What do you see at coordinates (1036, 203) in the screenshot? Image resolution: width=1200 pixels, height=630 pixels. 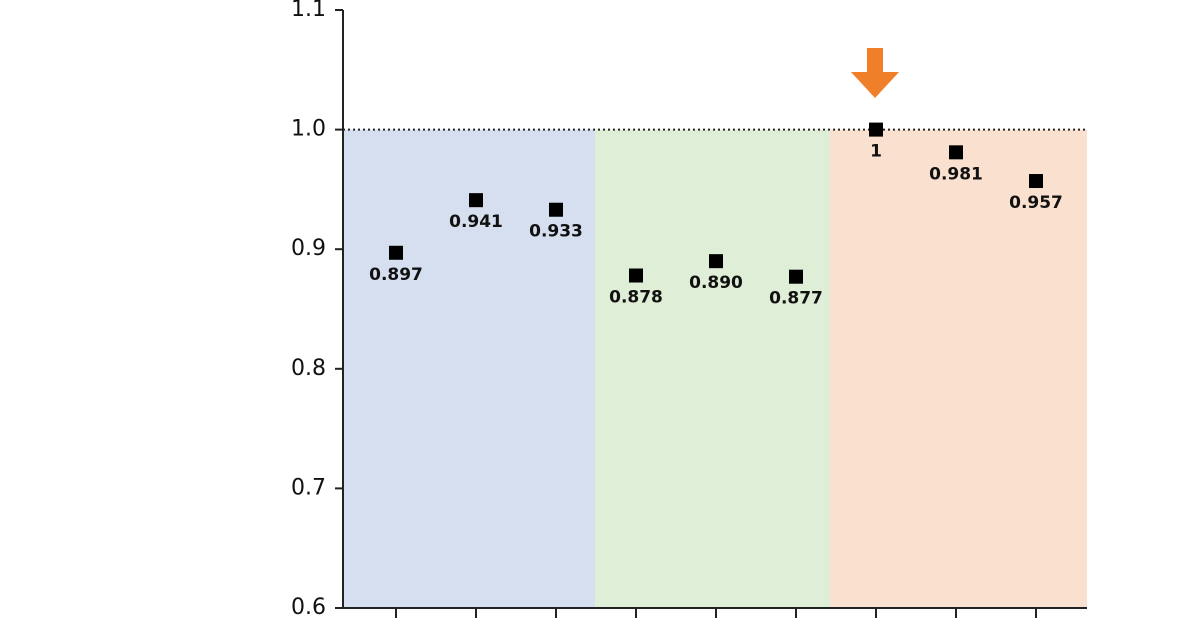 I see `data-label: 0.957` at bounding box center [1036, 203].